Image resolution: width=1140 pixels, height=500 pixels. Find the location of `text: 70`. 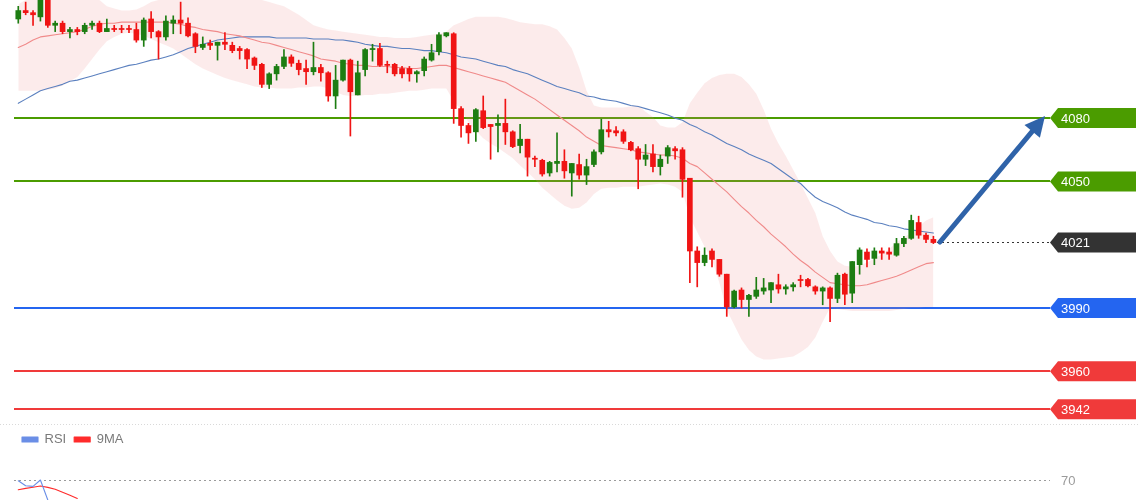

text: 70 is located at coordinates (1068, 480).